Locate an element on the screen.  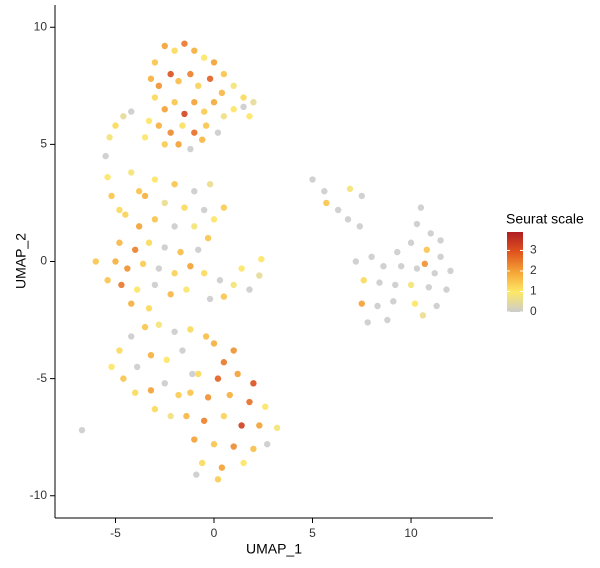
y-tick-label: 5 is located at coordinates (43, 144).